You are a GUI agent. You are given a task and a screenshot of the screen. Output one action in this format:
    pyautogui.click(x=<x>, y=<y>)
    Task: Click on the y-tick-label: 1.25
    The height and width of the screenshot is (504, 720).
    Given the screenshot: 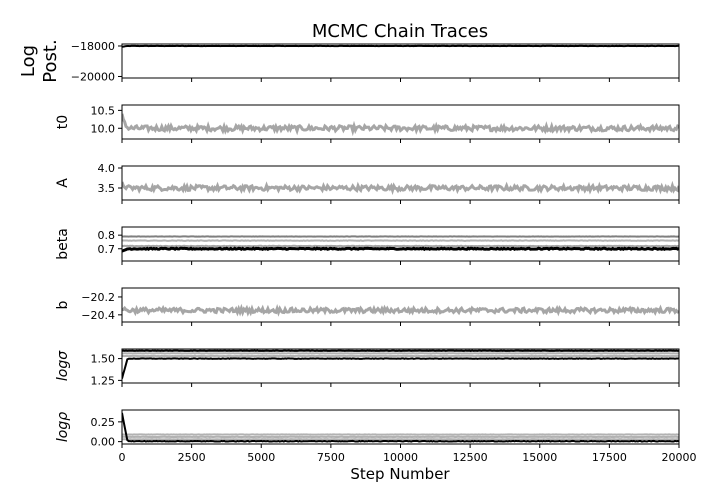 What is the action you would take?
    pyautogui.click(x=103, y=380)
    